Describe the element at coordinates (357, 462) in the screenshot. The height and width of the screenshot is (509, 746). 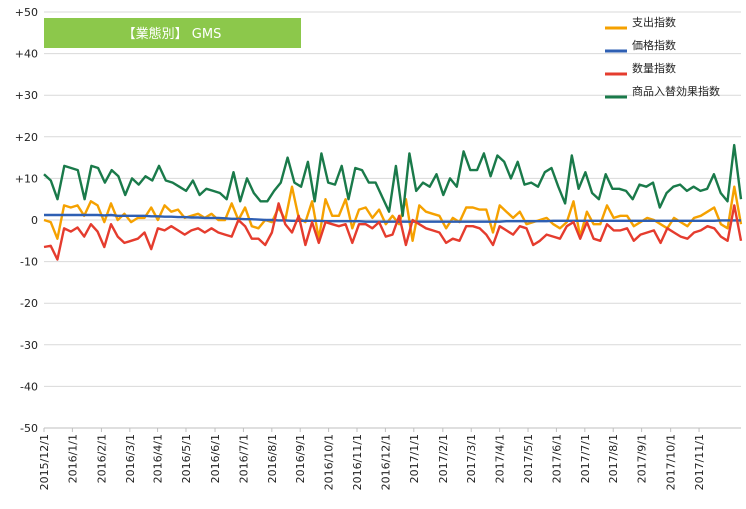
I see `x-tick-label: 2016/11/1` at that location.